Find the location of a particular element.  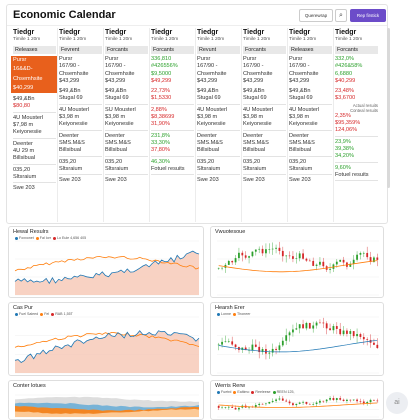

highlighted-cell: $40,299 is located at coordinates (34, 88).